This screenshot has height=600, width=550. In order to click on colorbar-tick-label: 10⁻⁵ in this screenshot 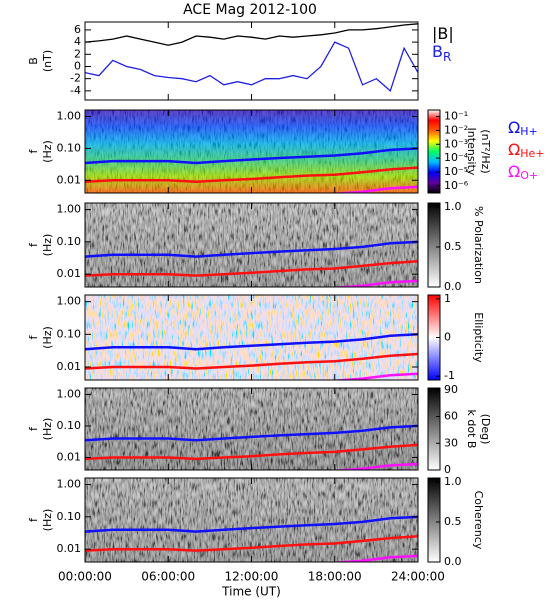, I will do `click(456, 171)`.